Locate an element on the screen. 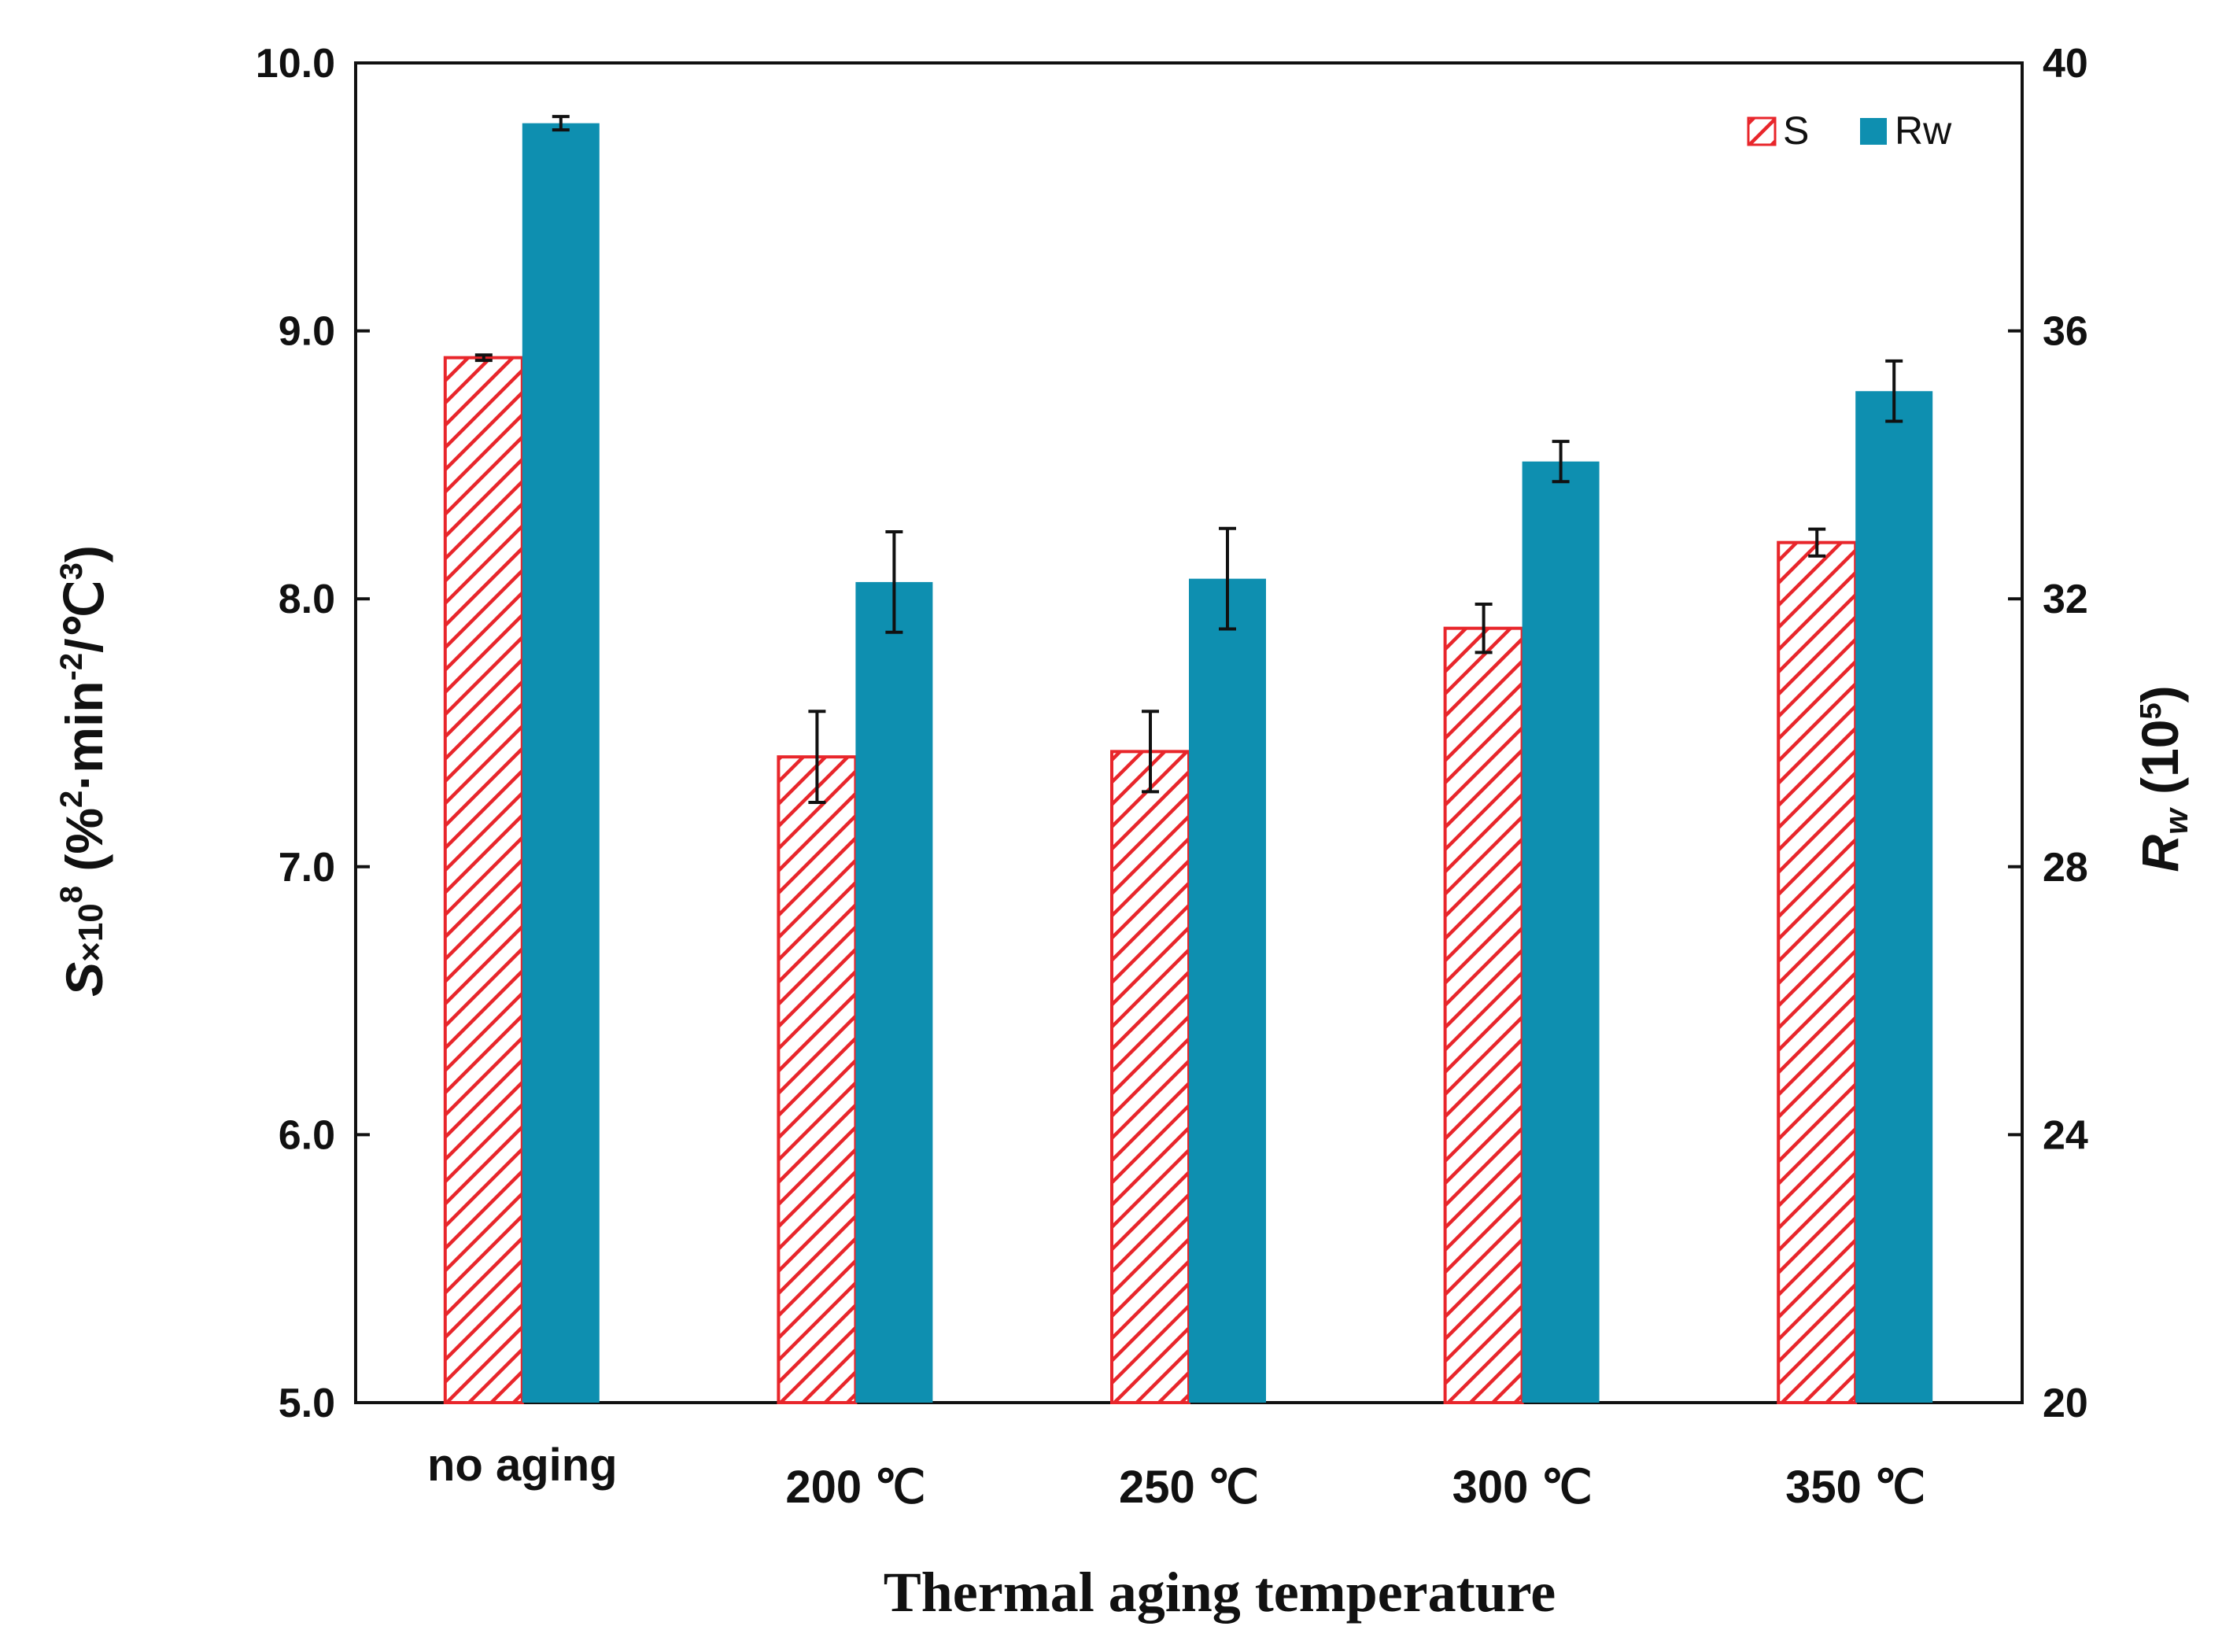  legend-swatch-rw is located at coordinates (1873, 131).